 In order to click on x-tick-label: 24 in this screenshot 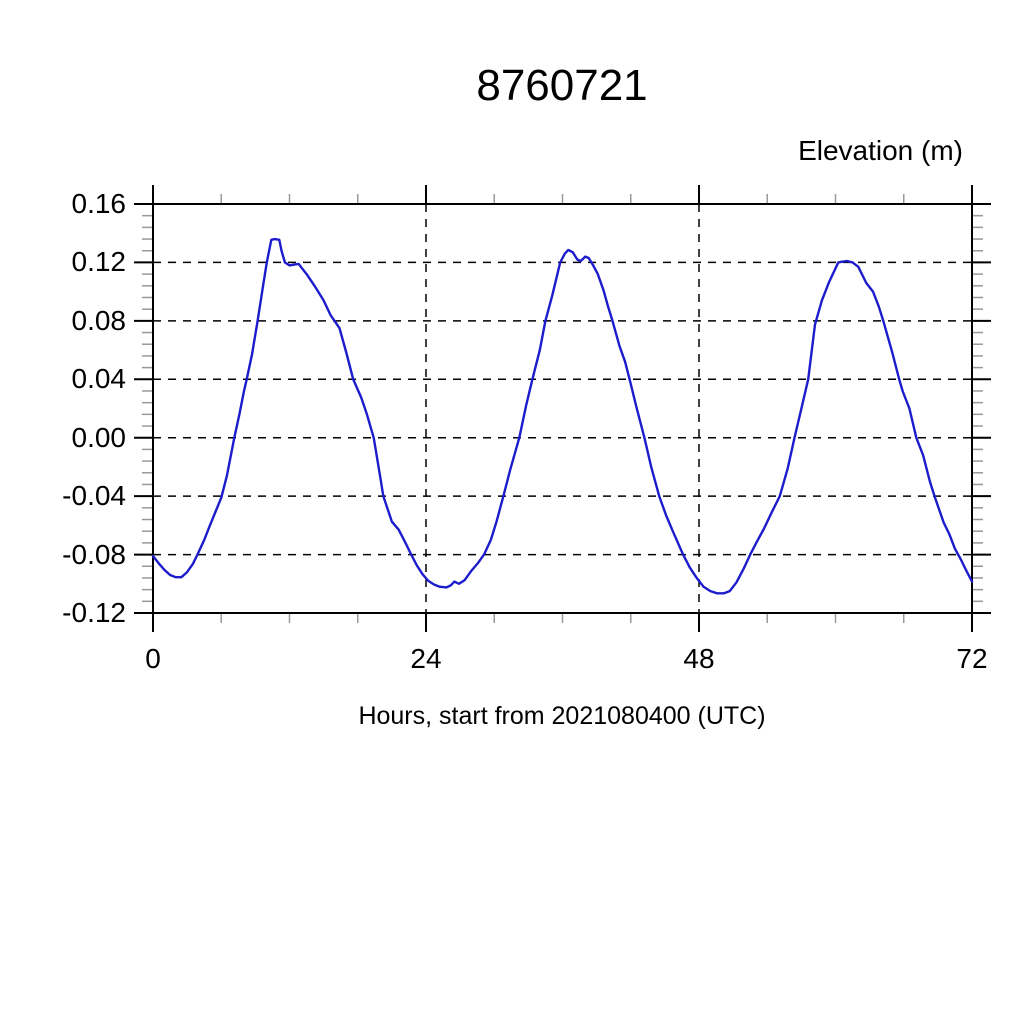, I will do `click(426, 658)`.